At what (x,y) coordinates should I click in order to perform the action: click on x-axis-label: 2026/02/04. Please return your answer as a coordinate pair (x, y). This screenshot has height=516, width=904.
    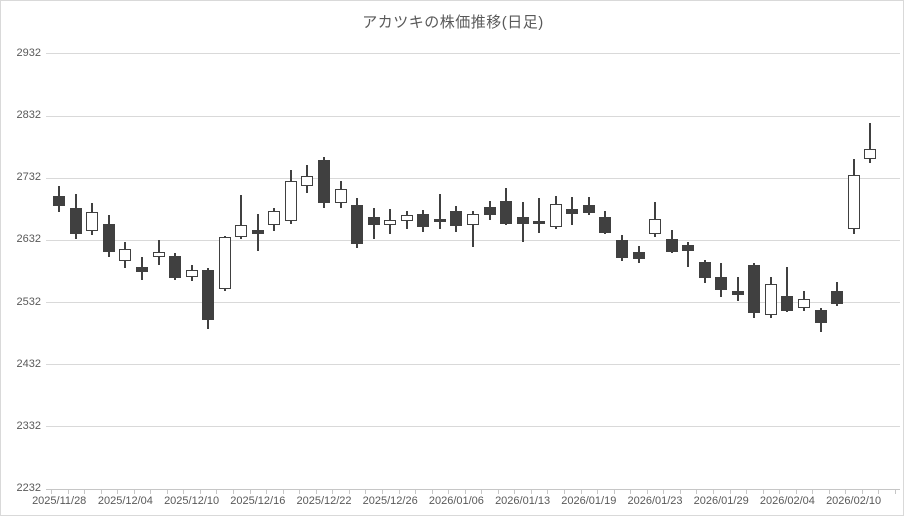
    Looking at the image, I should click on (787, 501).